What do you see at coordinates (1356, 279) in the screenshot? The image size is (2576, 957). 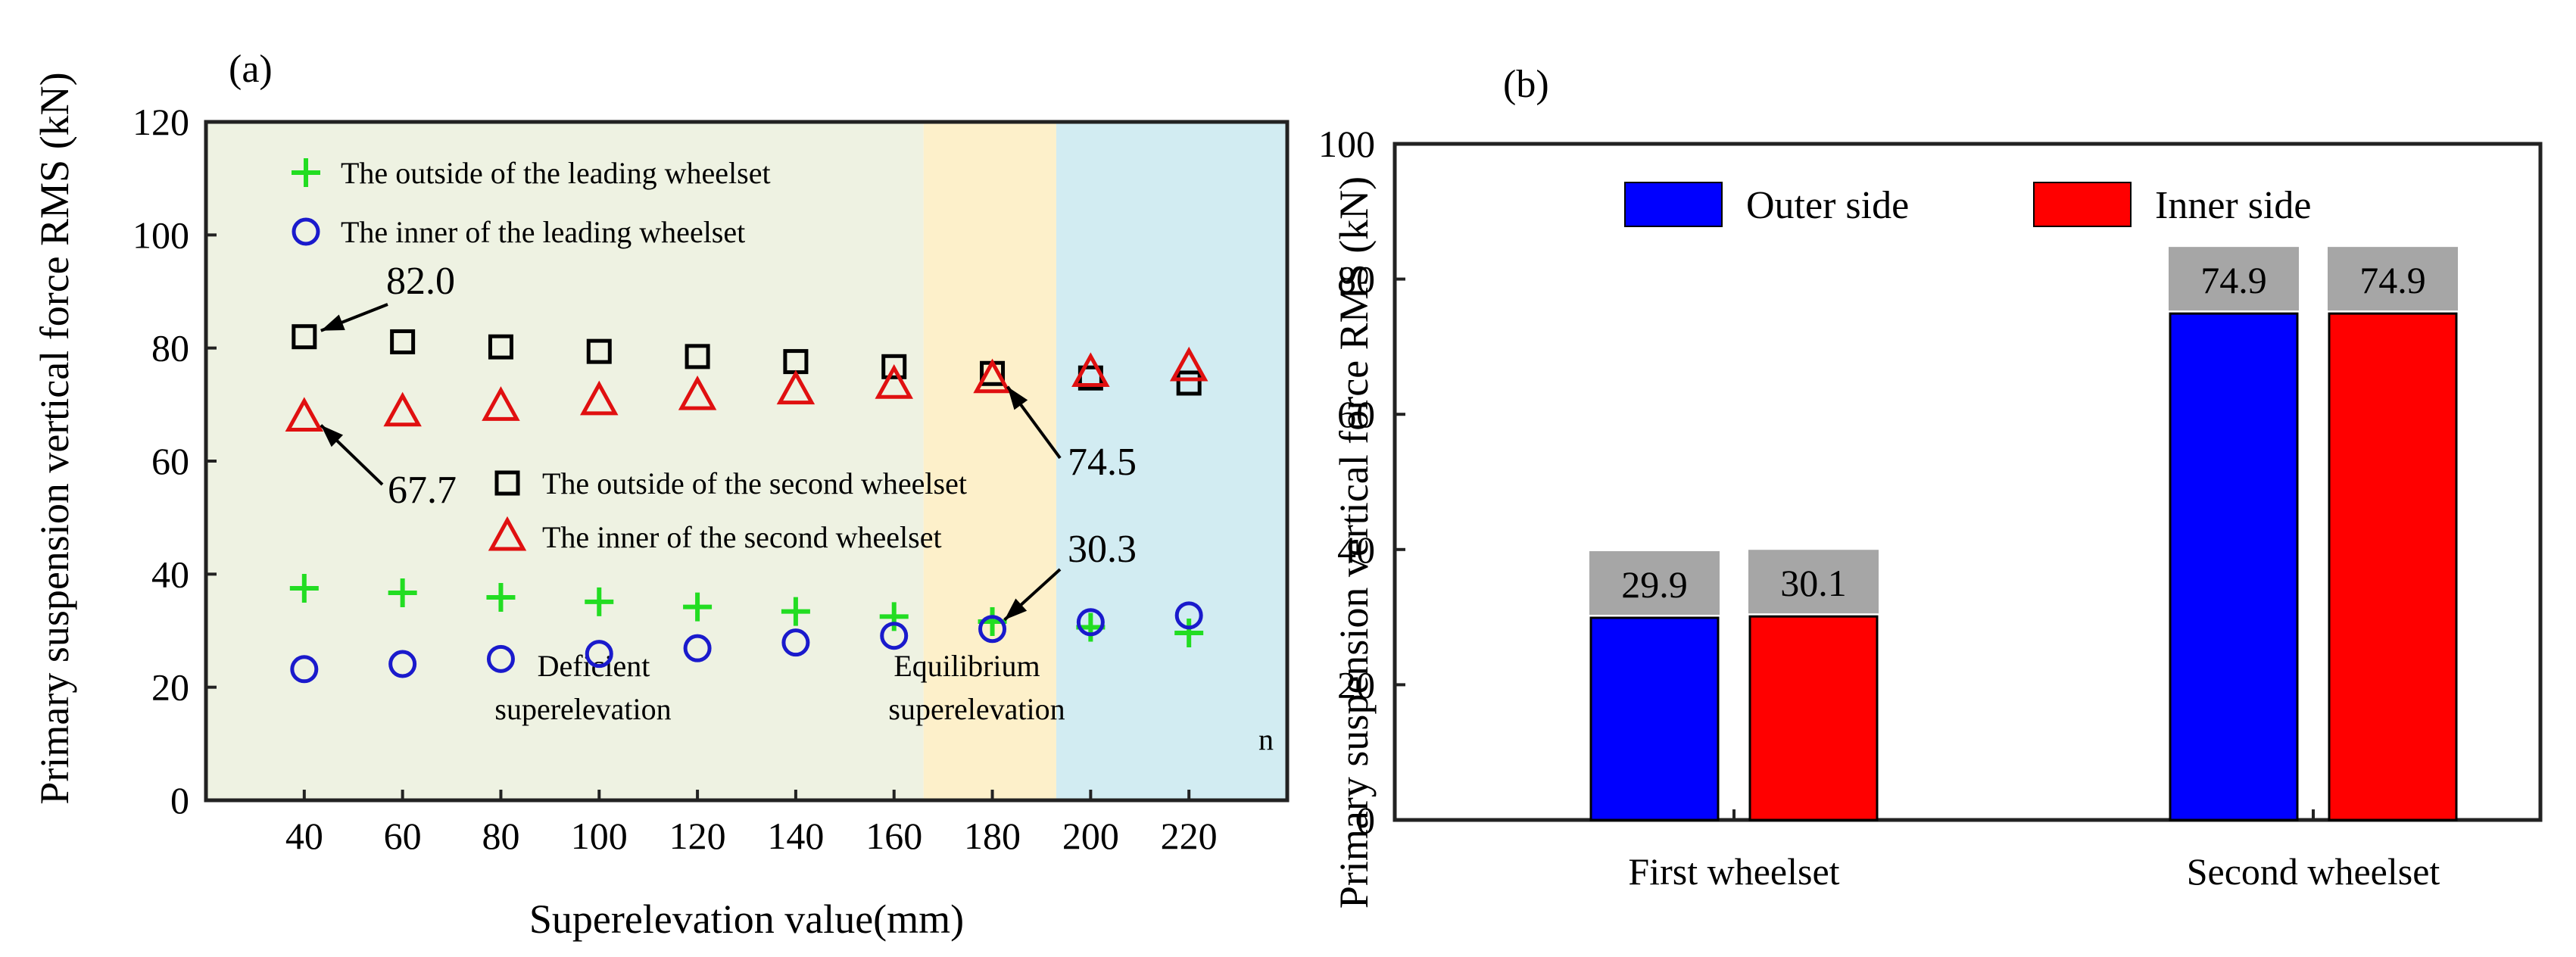 I see `ytick-label-b: 80` at bounding box center [1356, 279].